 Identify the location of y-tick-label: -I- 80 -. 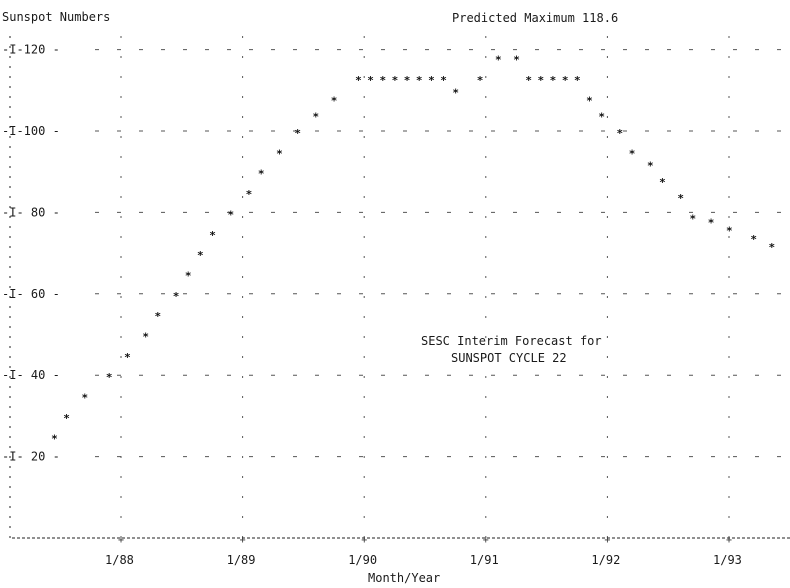
(31, 212).